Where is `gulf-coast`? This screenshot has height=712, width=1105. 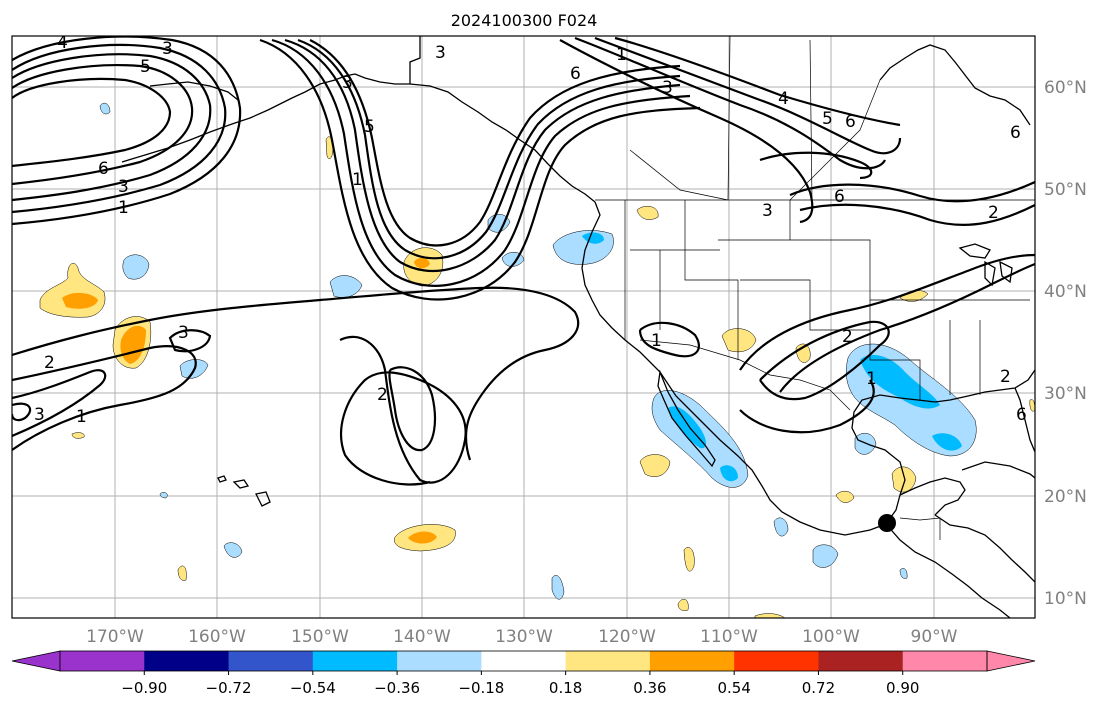
gulf-coast is located at coordinates (943, 447).